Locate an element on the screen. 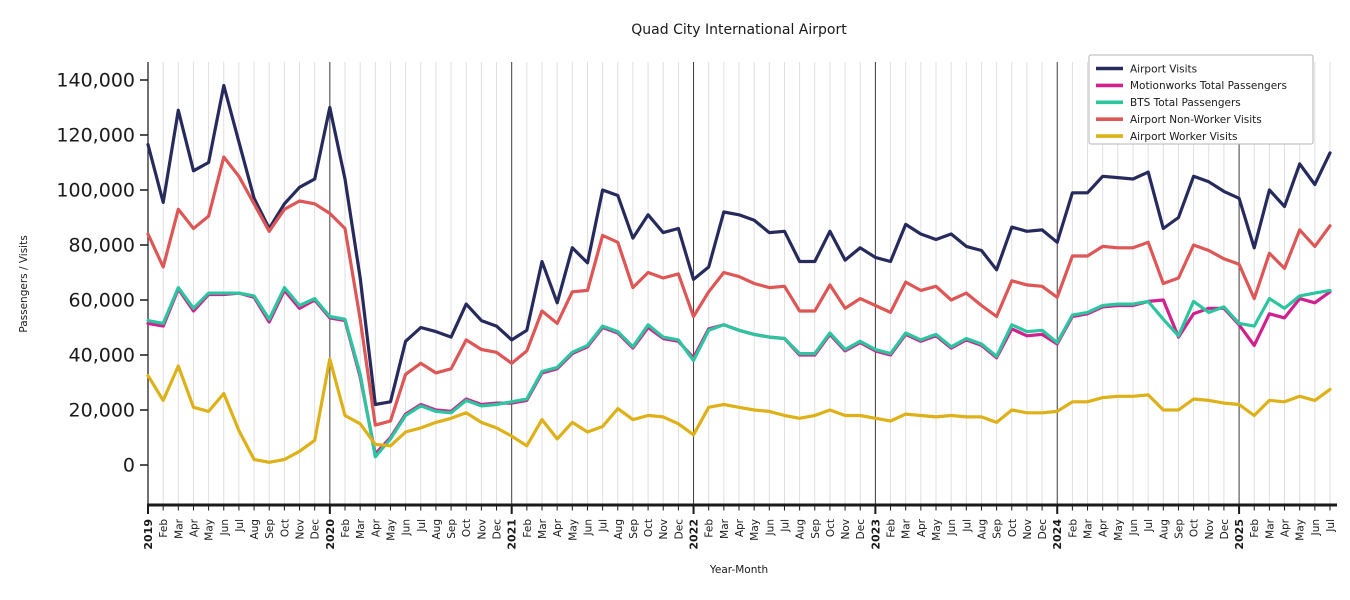 The height and width of the screenshot is (600, 1350). legend-box is located at coordinates (1201, 99).